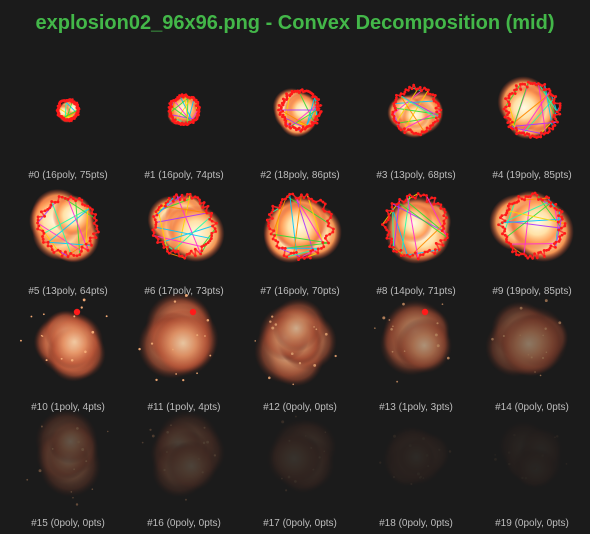 Image resolution: width=590 pixels, height=534 pixels. What do you see at coordinates (416, 175) in the screenshot?
I see `frame-caption: #3 (13poly, 68pts)` at bounding box center [416, 175].